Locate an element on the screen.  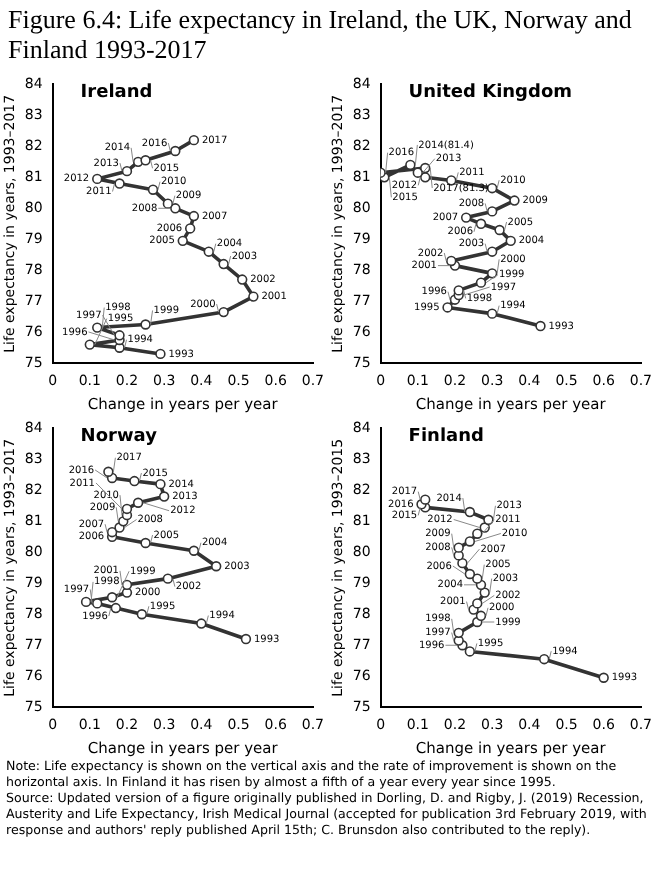
chart-title: Norway is located at coordinates (119, 437).